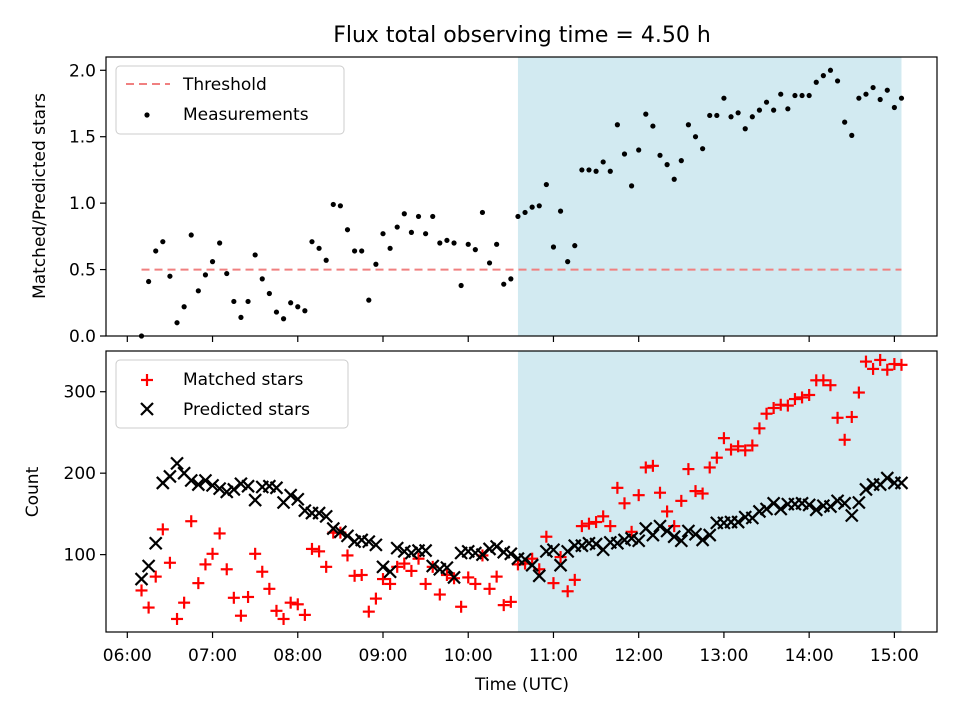  Describe the element at coordinates (383, 656) in the screenshot. I see `x-tick-label: 09:00` at that location.